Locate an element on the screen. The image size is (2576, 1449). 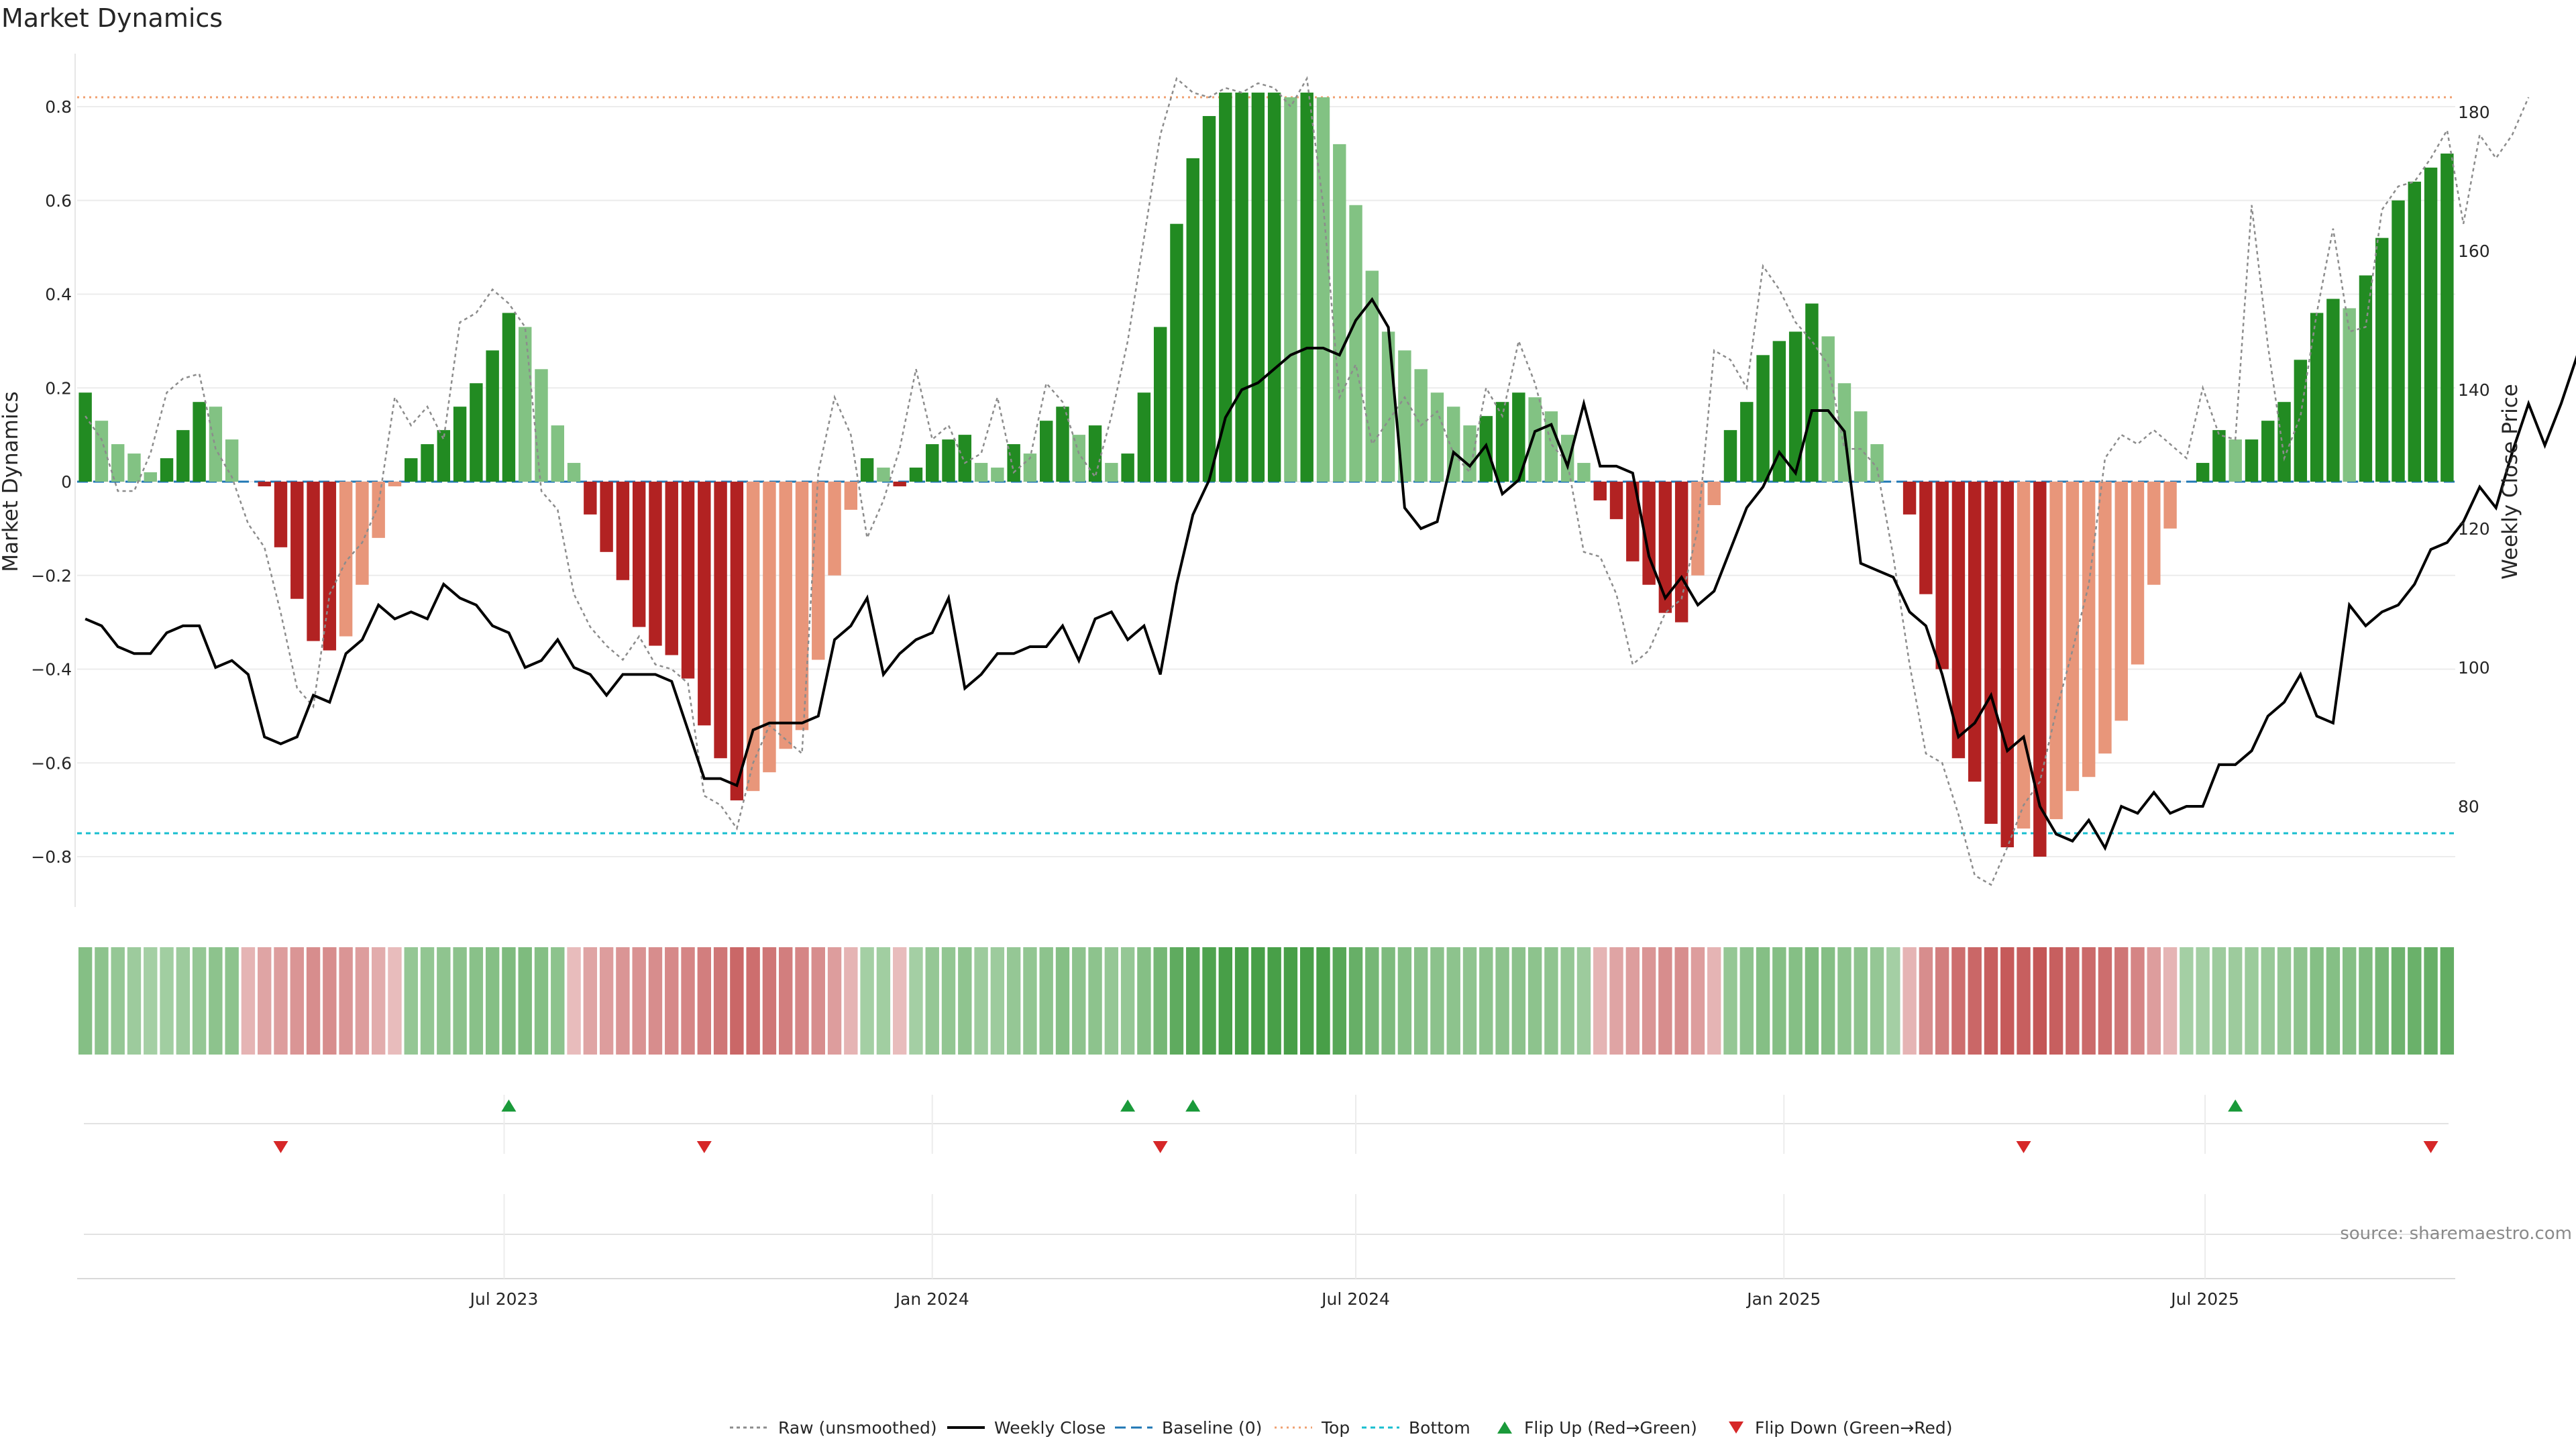
legend-label: Top is located at coordinates (1335, 1428).